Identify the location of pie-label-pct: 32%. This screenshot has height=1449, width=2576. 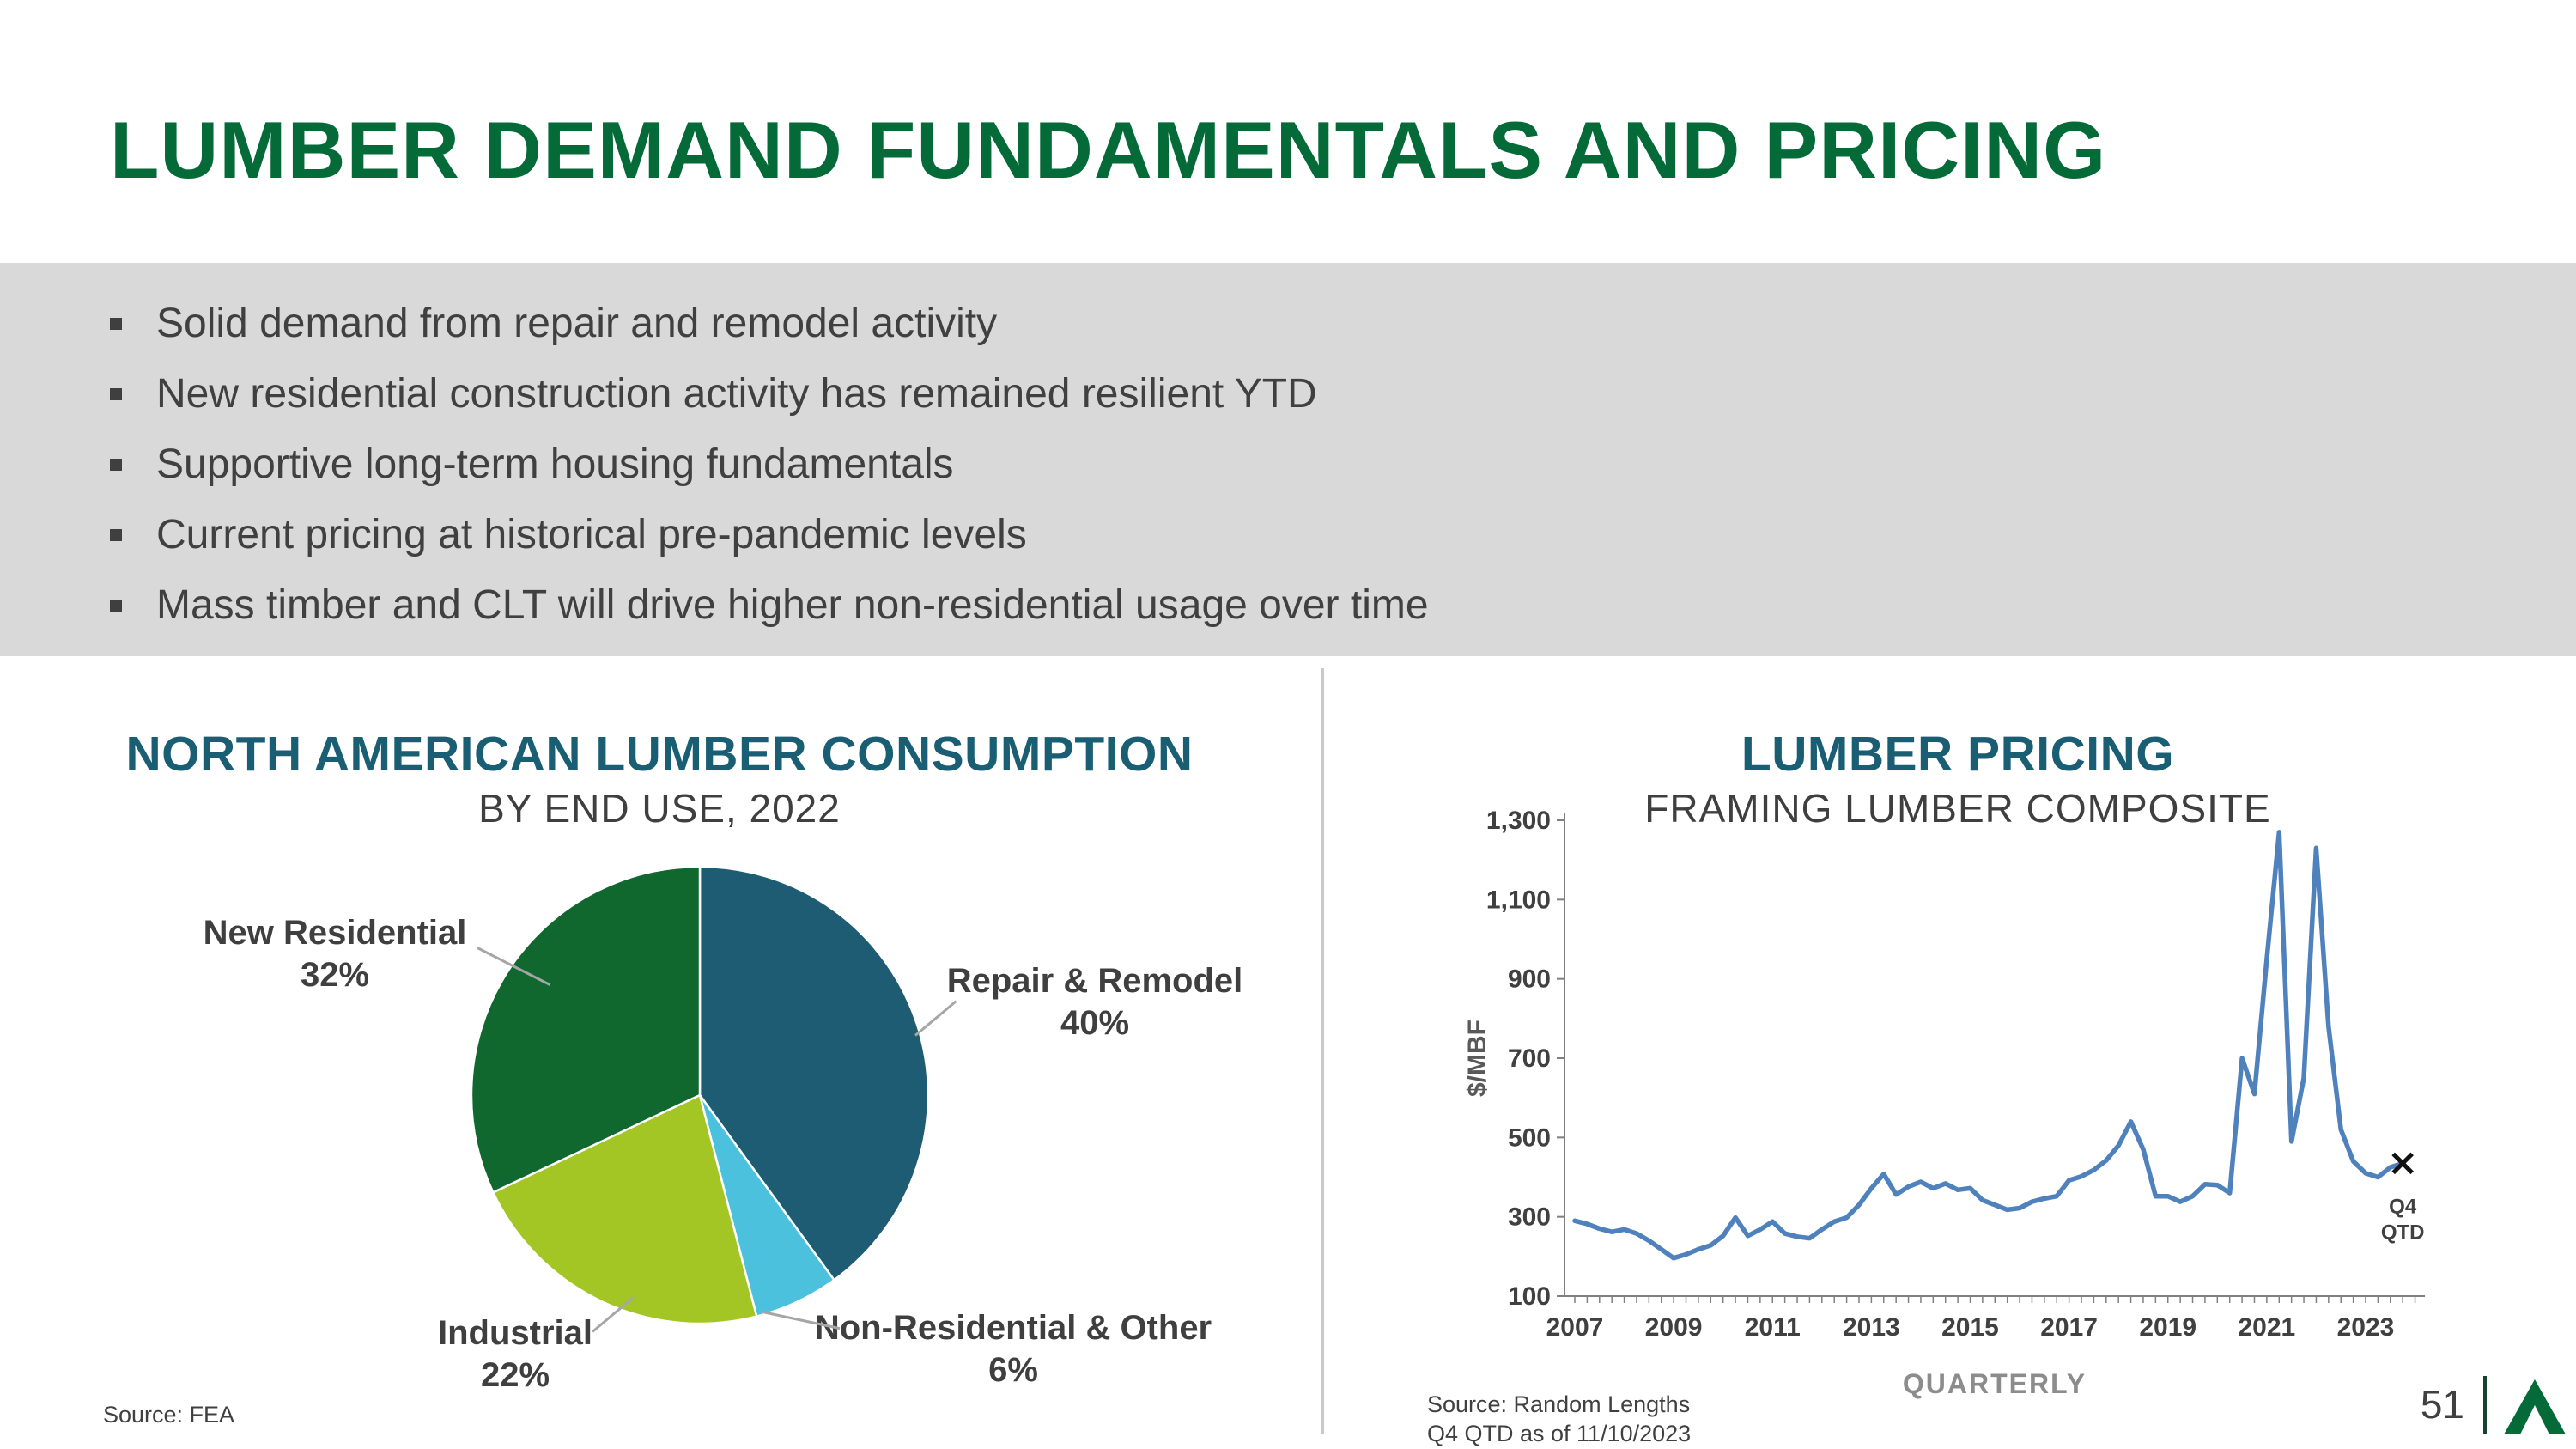
(335, 975).